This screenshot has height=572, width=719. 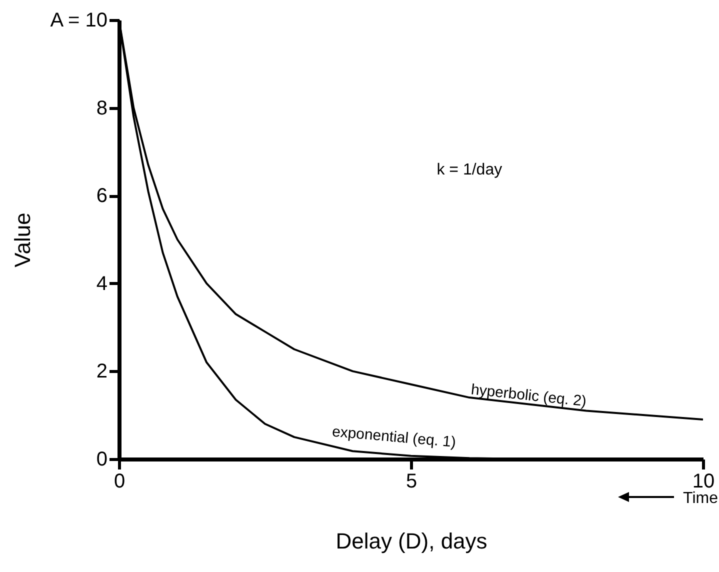 I want to click on x-axis-title: Delay (D), days, so click(x=412, y=541).